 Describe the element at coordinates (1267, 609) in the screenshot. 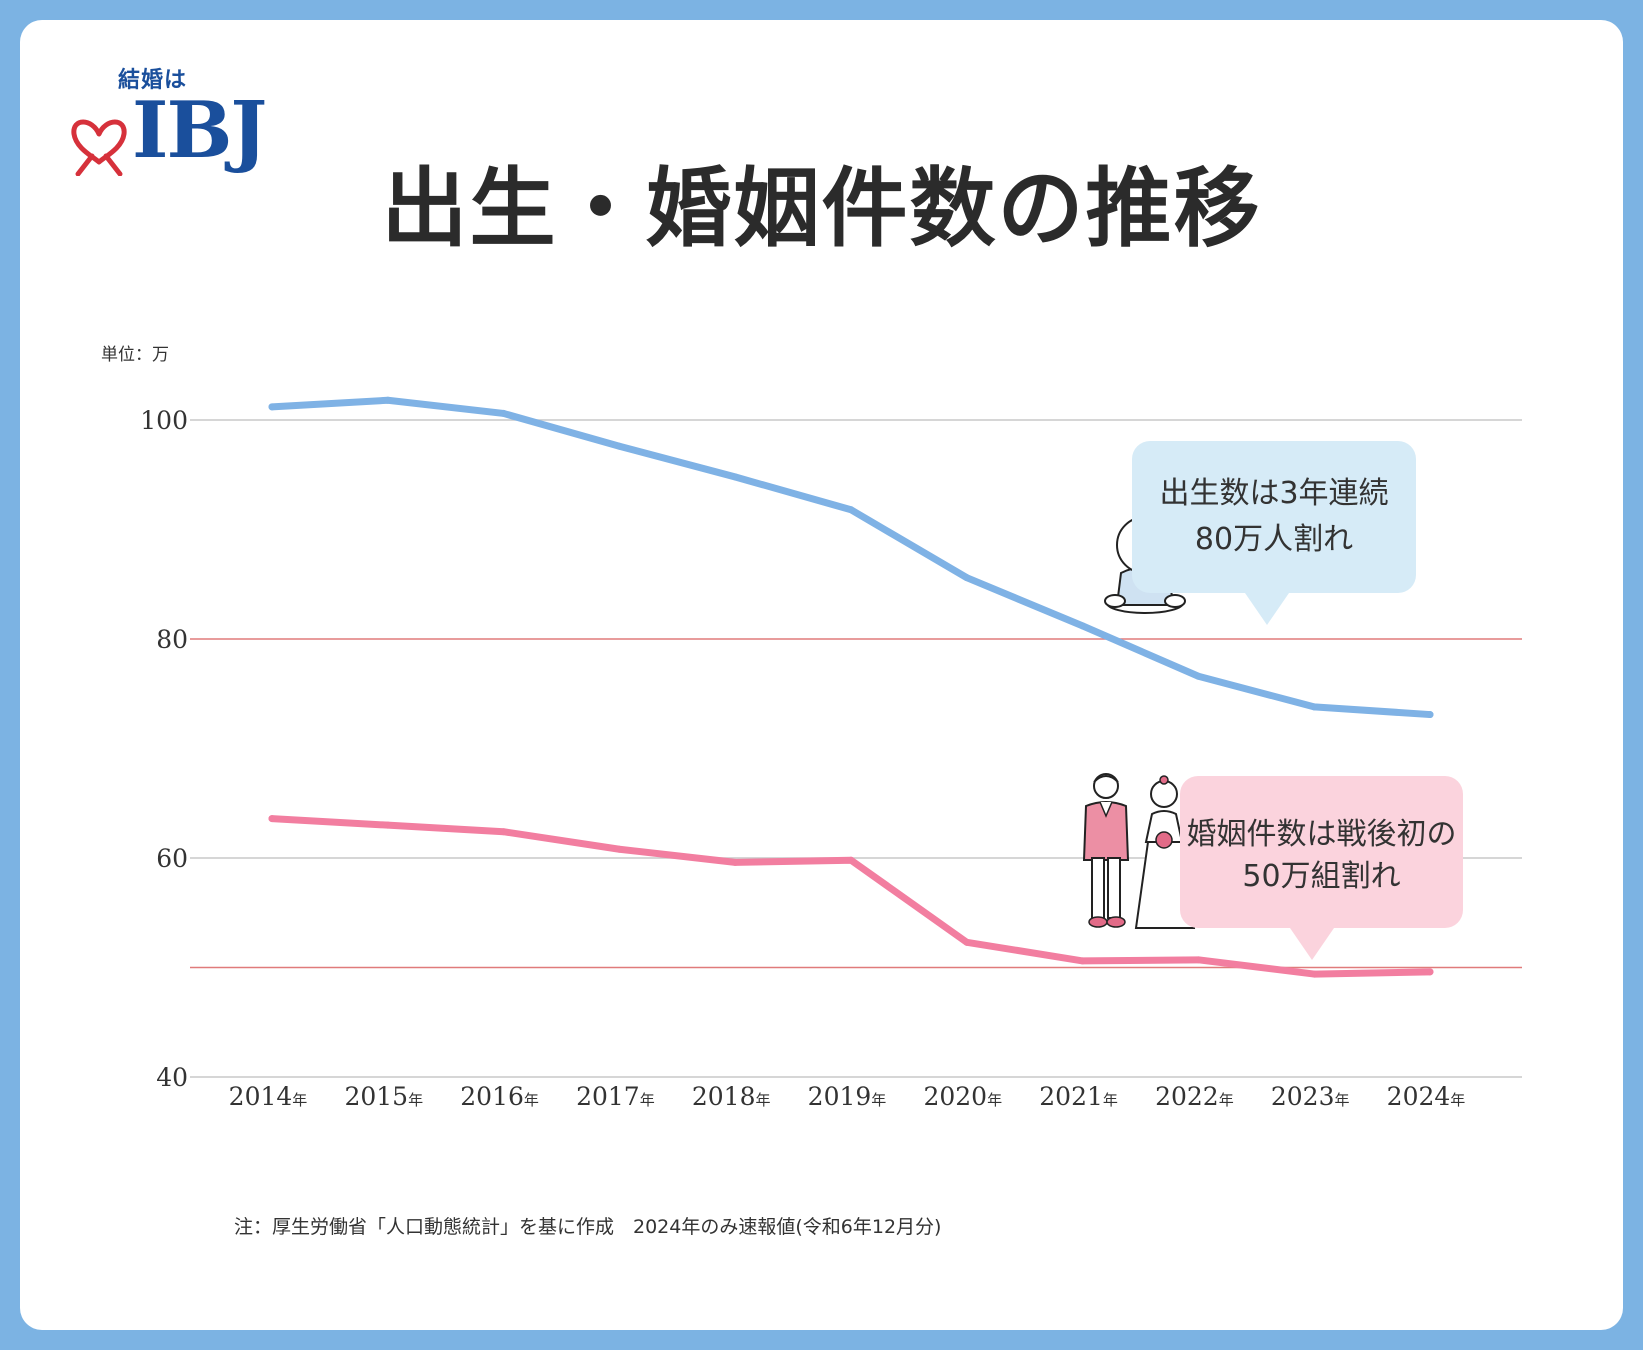

I see `births-callout-pointer` at that location.